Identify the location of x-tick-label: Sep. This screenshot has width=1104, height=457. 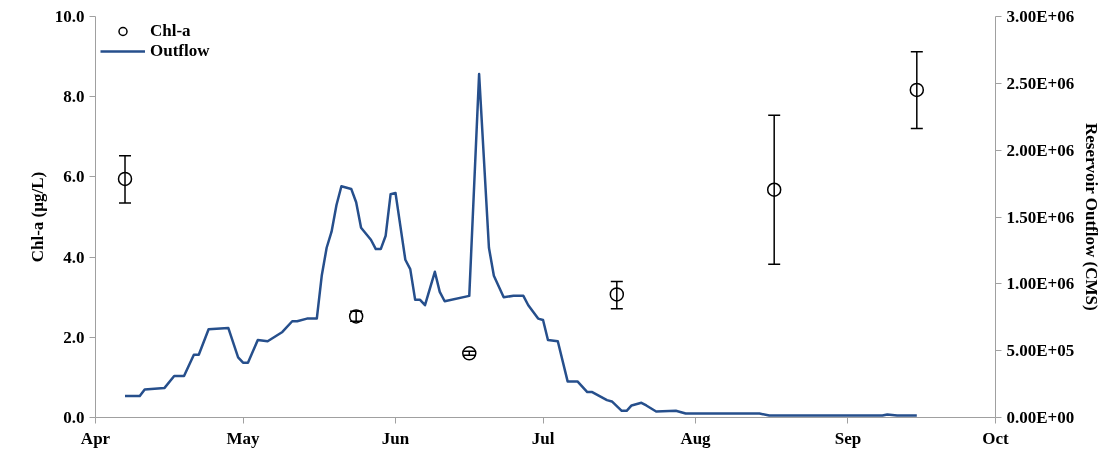
(848, 438).